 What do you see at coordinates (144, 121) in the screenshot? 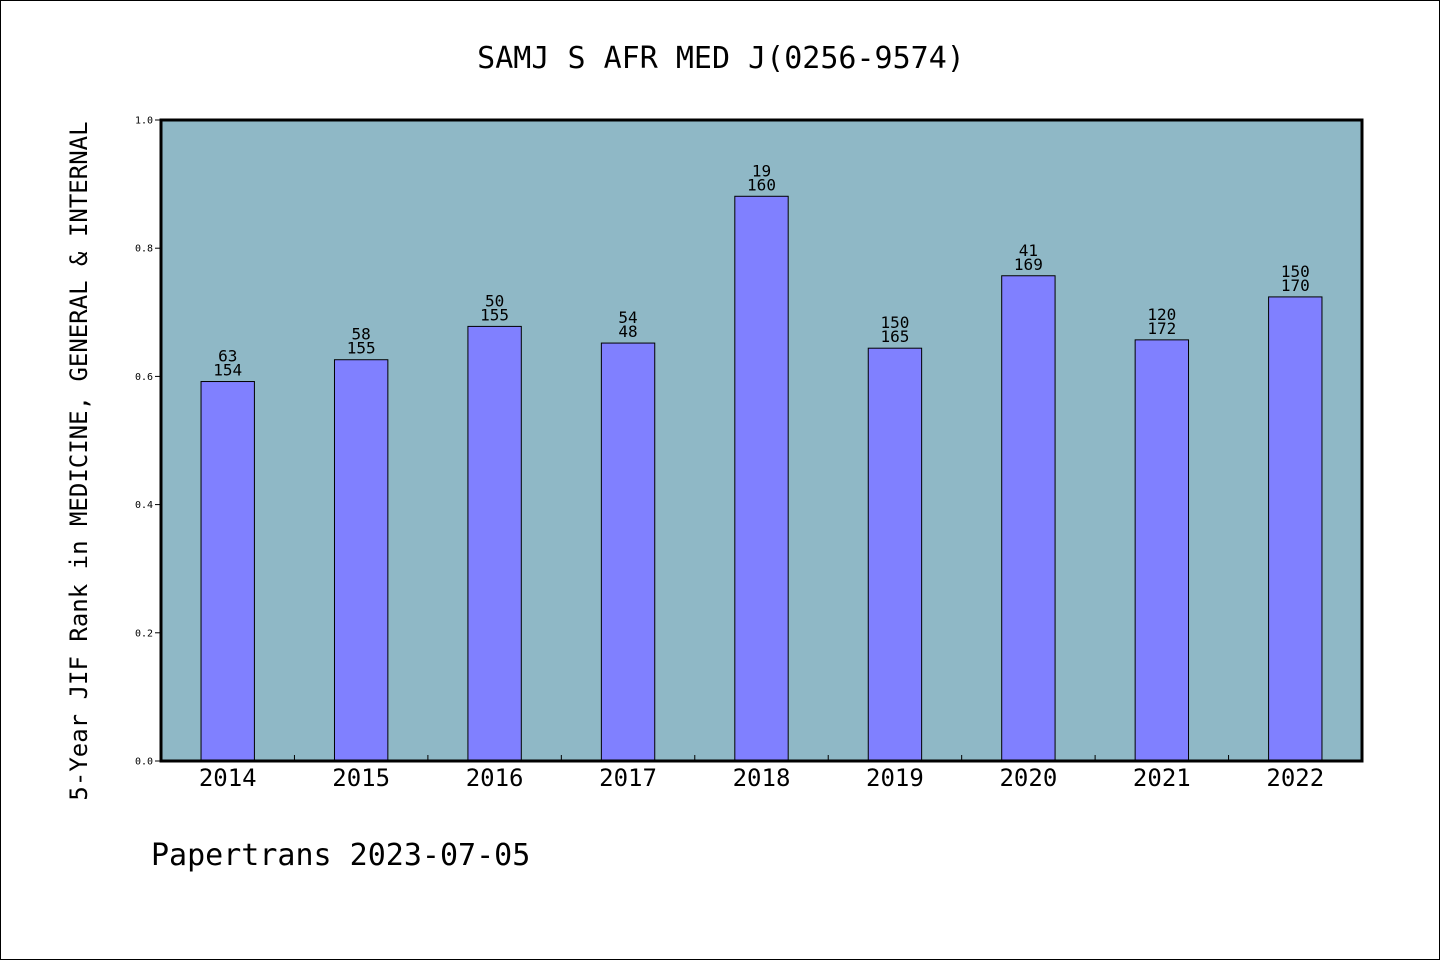
I see `y-tick-label: 1.0` at bounding box center [144, 121].